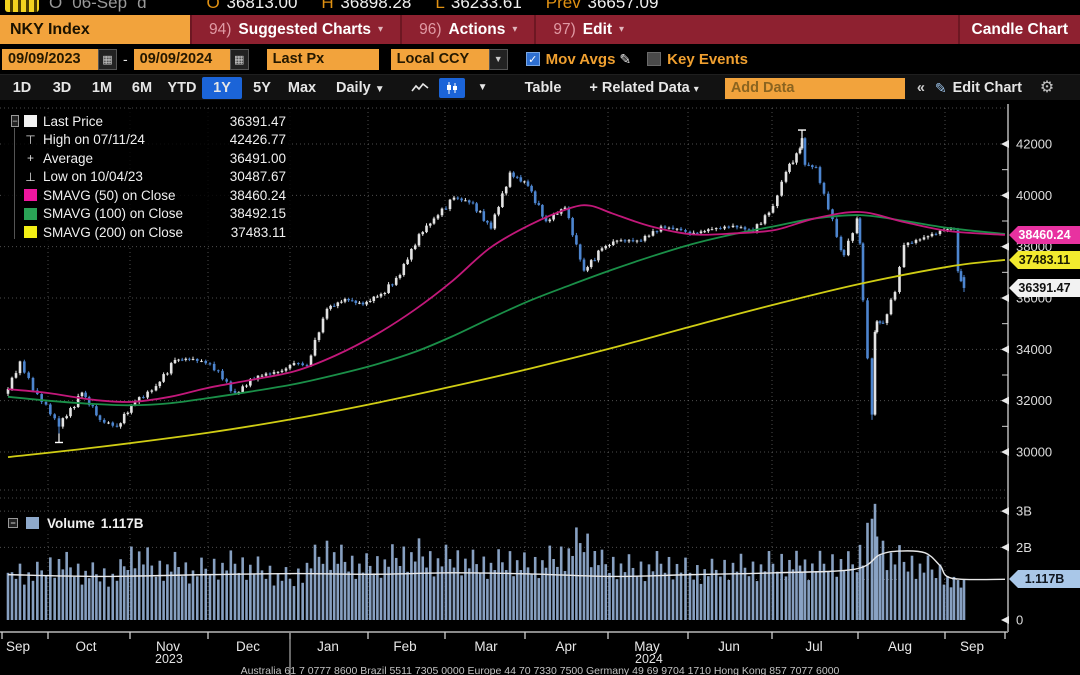 The height and width of the screenshot is (675, 1080). What do you see at coordinates (14, 183) in the screenshot?
I see `legend-tree-line` at bounding box center [14, 183].